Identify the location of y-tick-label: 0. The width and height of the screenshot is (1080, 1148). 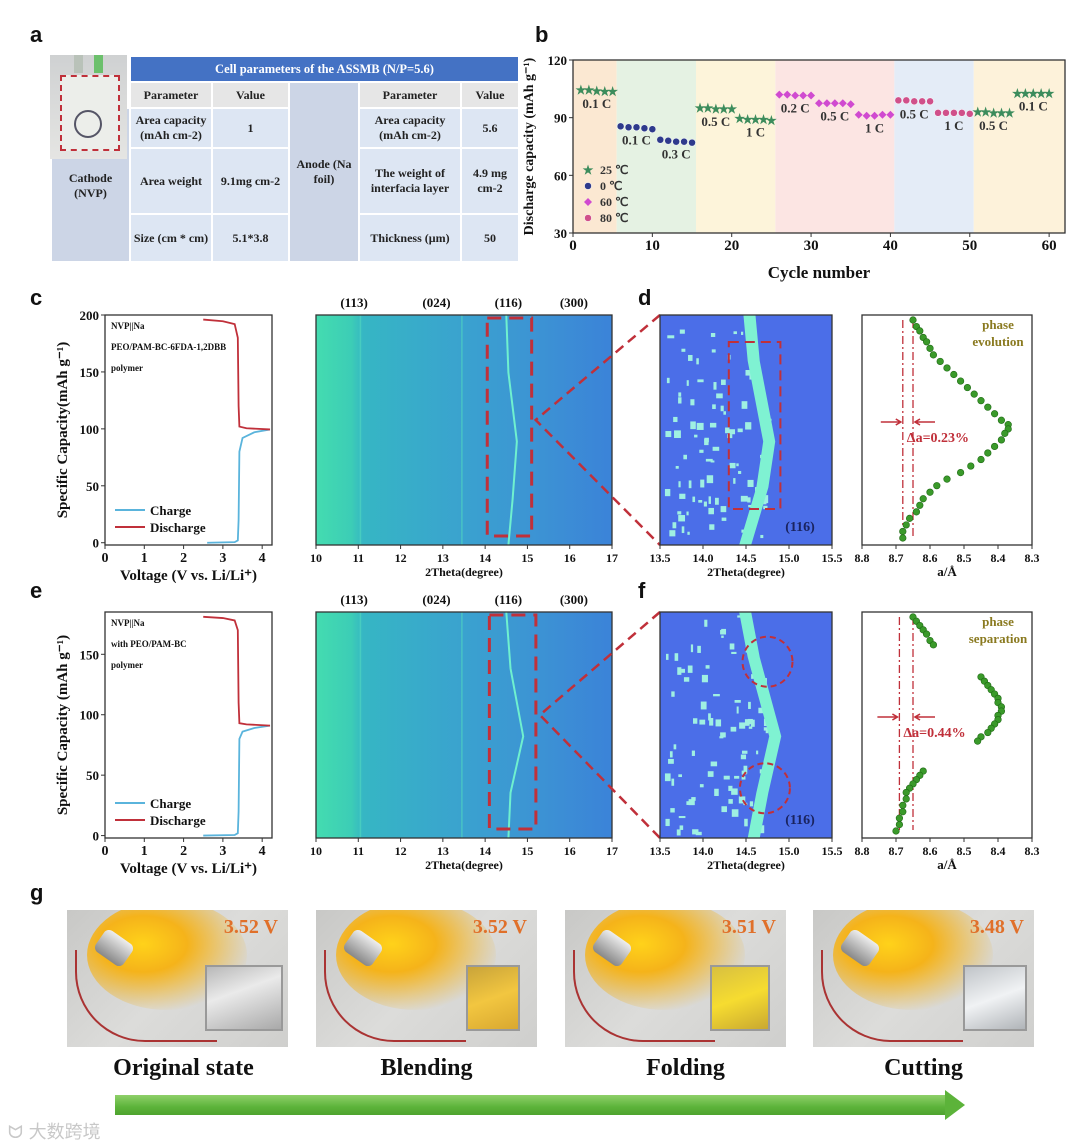
(96, 836).